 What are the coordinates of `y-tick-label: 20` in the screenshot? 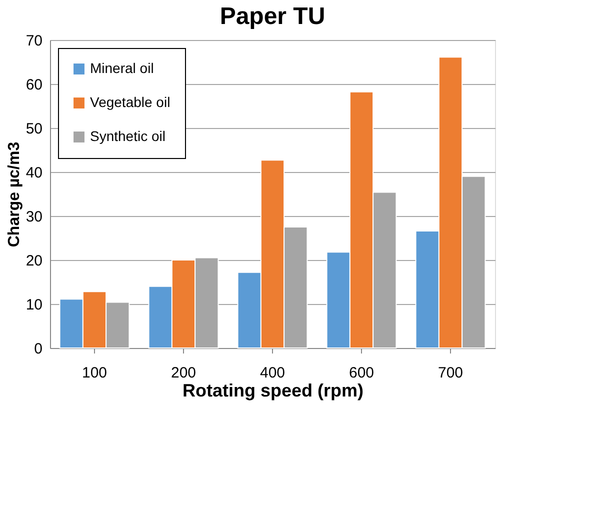 It's located at (34, 261).